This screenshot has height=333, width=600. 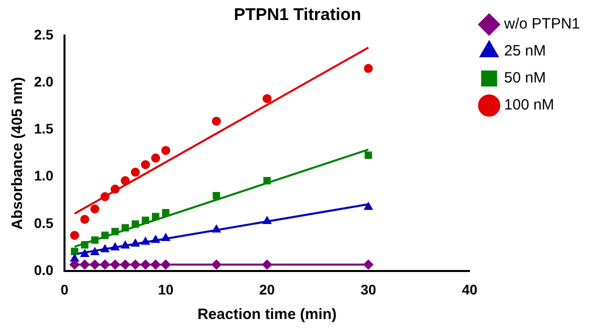 What do you see at coordinates (166, 289) in the screenshot?
I see `x-tick-label: 10` at bounding box center [166, 289].